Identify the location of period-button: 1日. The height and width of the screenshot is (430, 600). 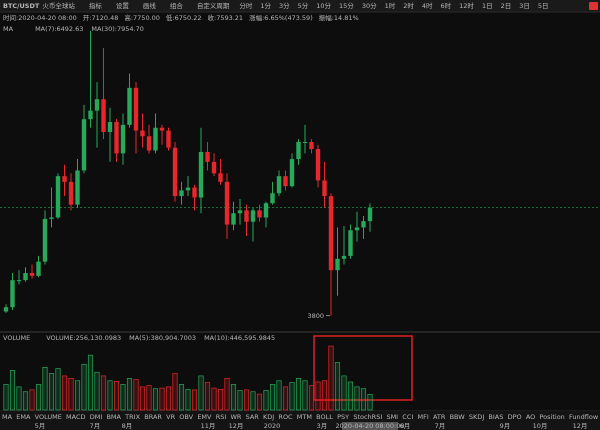
(487, 6).